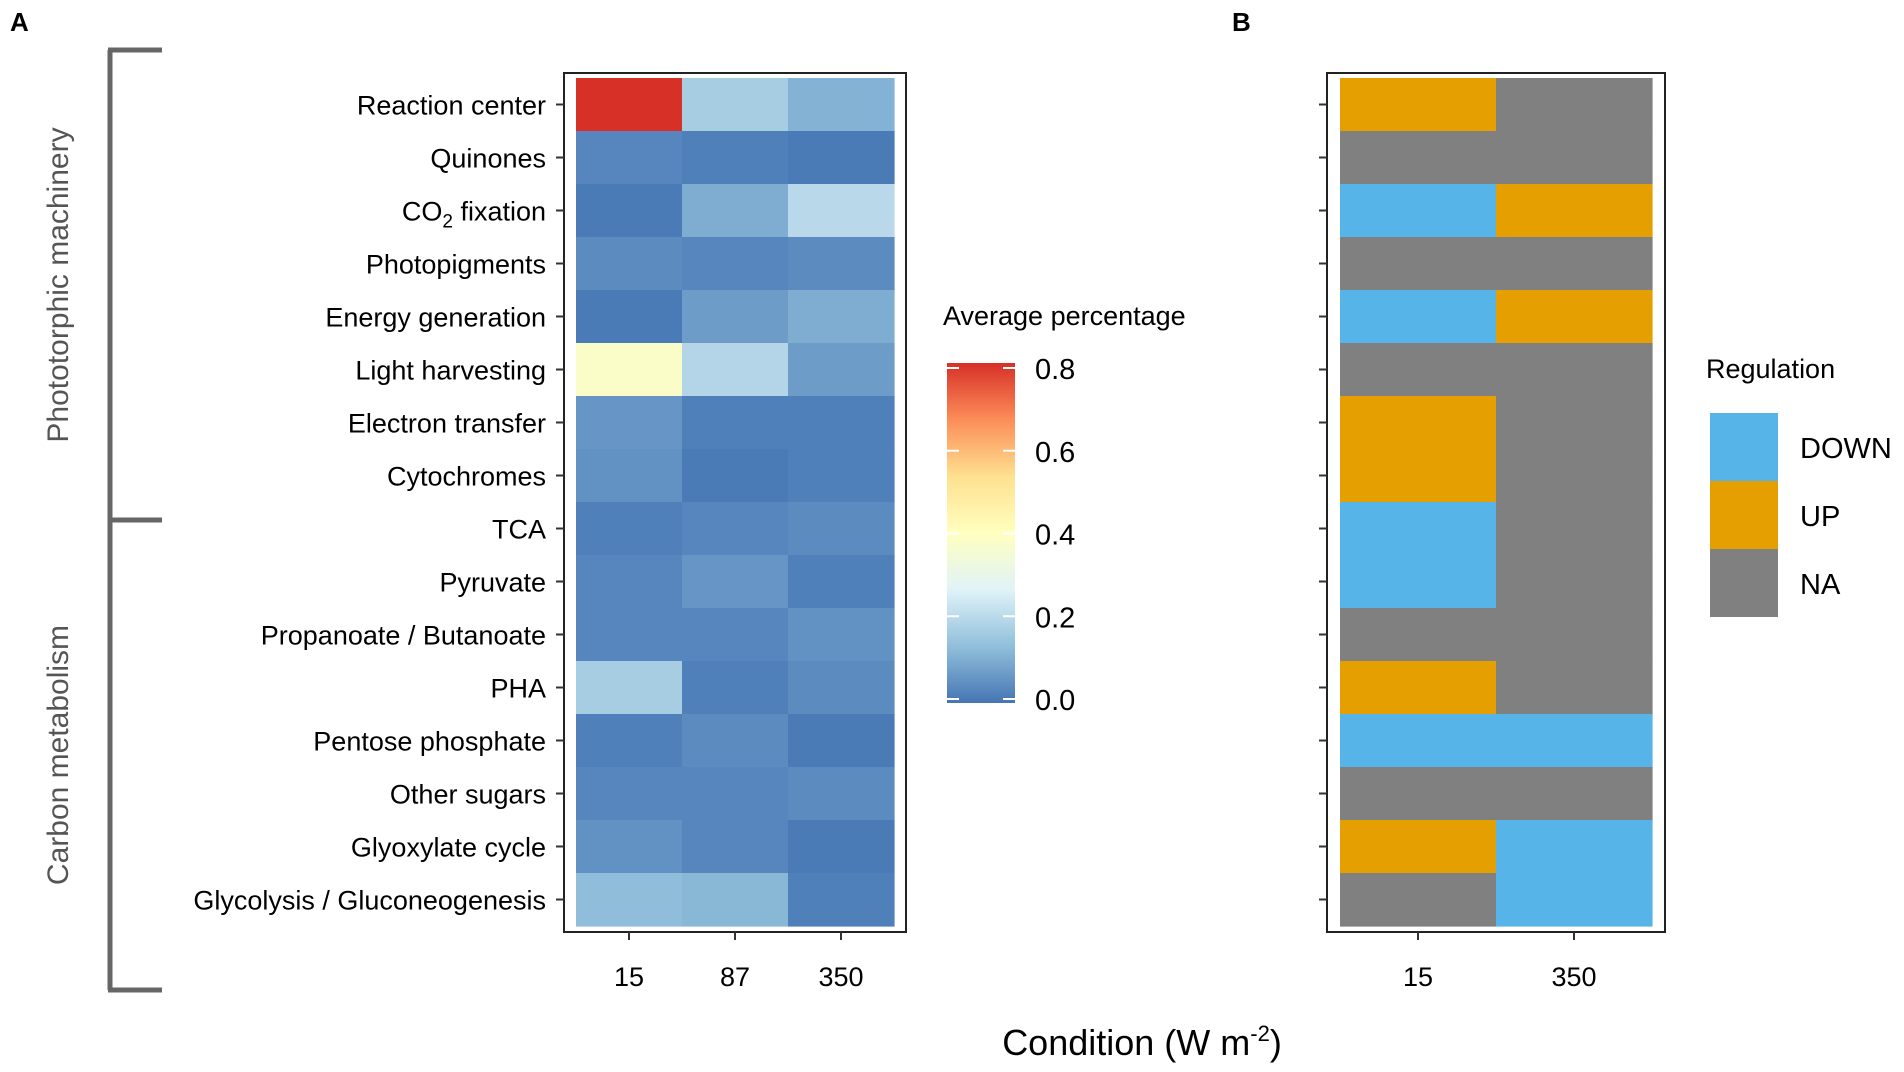 This screenshot has height=1072, width=1904. Describe the element at coordinates (1820, 517) in the screenshot. I see `legend-label-up: UP` at that location.